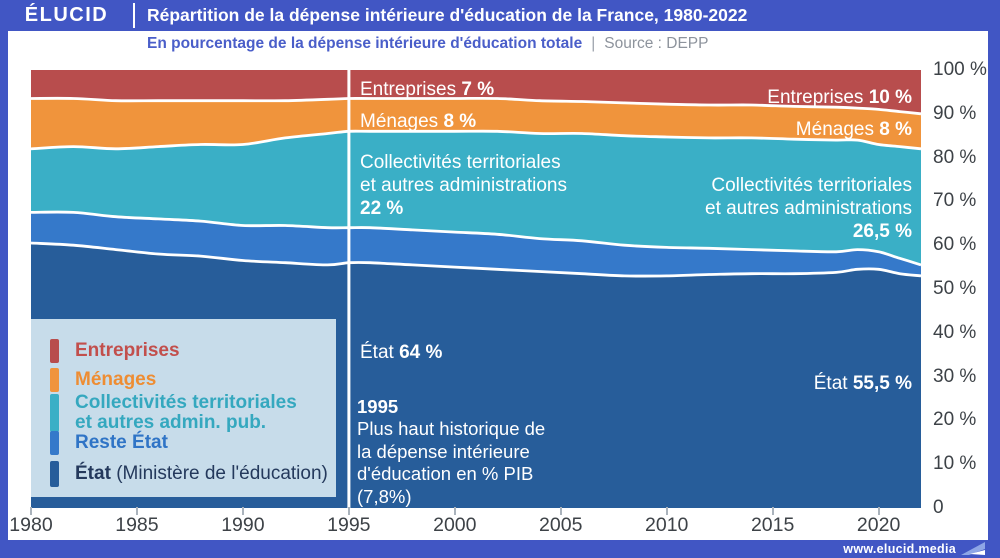 This screenshot has width=1000, height=558. I want to click on y-tick-label: 20 %, so click(955, 420).